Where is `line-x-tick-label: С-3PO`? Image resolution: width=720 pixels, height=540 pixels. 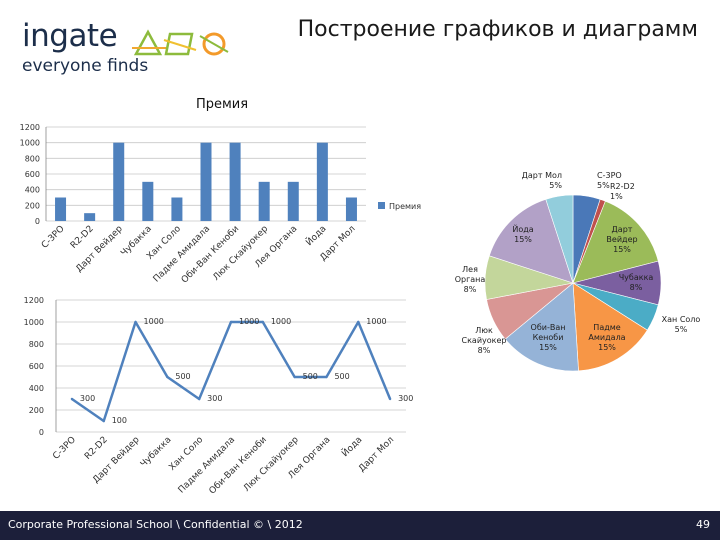
line-x-tick-label: С-3PO is located at coordinates (64, 448).